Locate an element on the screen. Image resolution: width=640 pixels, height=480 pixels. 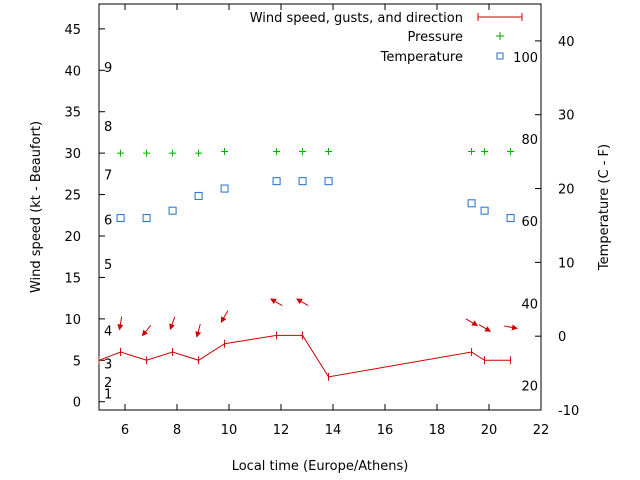
y-tick-label: 35 is located at coordinates (72, 113).